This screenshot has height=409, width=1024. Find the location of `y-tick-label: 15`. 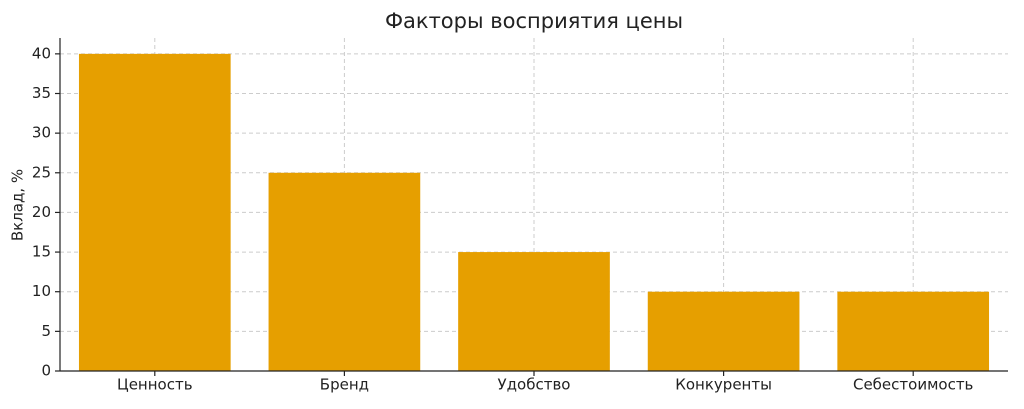

y-tick-label: 15 is located at coordinates (41, 252).